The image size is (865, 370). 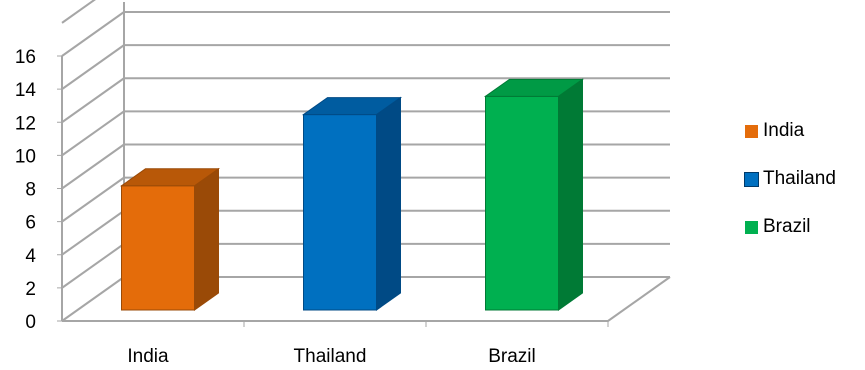 What do you see at coordinates (25, 123) in the screenshot?
I see `y-tick-label: 12` at bounding box center [25, 123].